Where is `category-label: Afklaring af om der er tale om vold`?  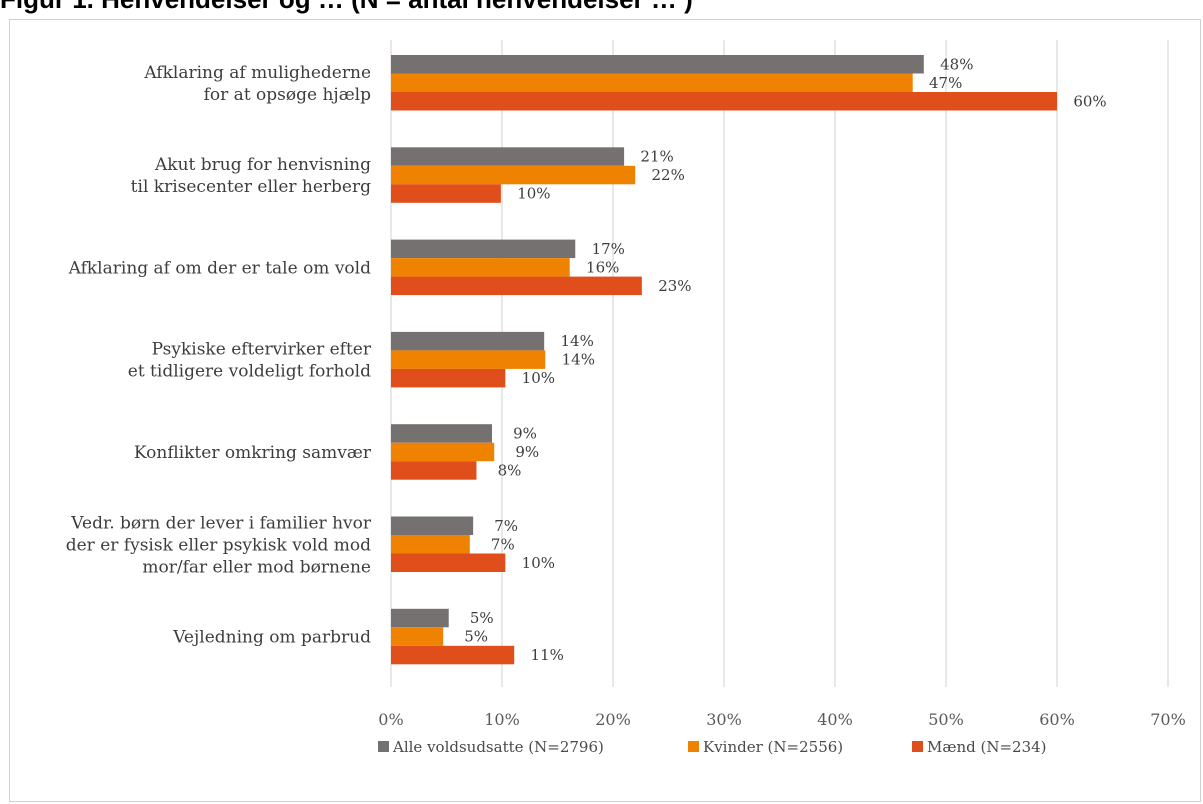
category-label: Afklaring af om der er tale om vold is located at coordinates (219, 268).